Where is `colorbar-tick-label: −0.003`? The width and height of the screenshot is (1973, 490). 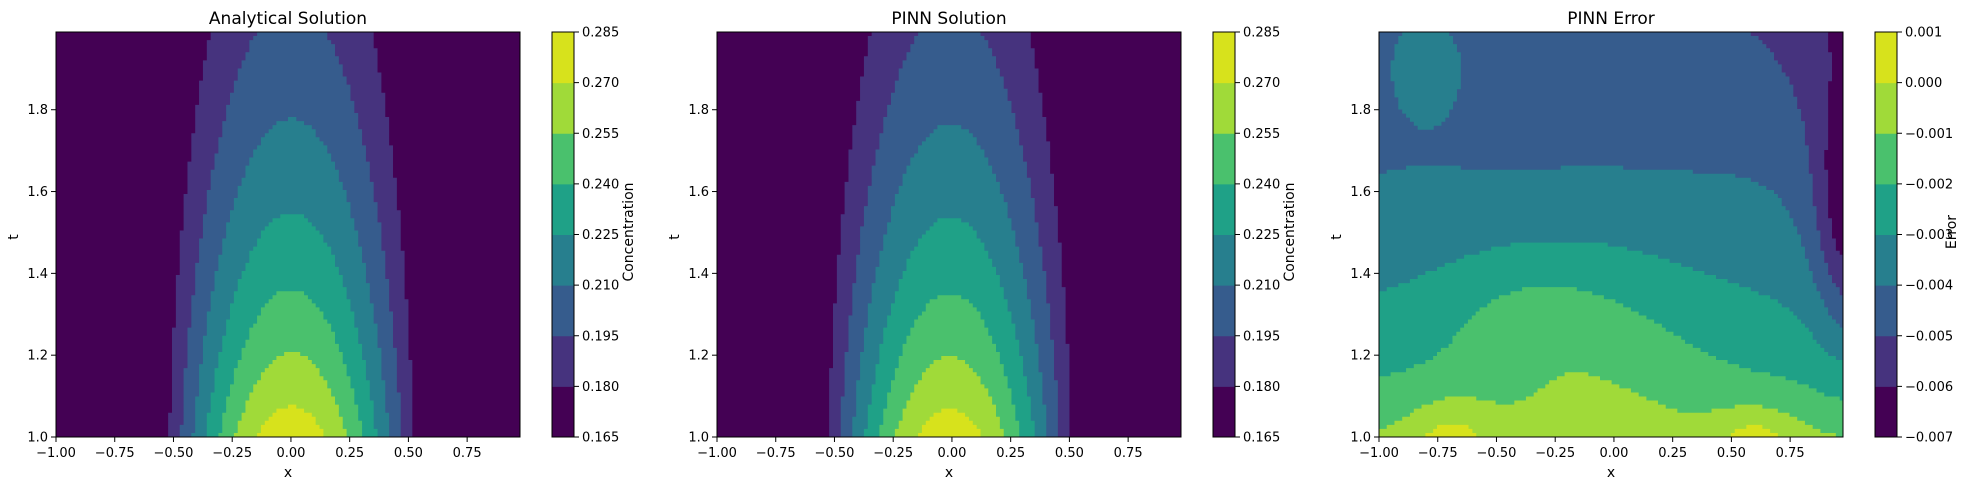
colorbar-tick-label: −0.003 is located at coordinates (1929, 235).